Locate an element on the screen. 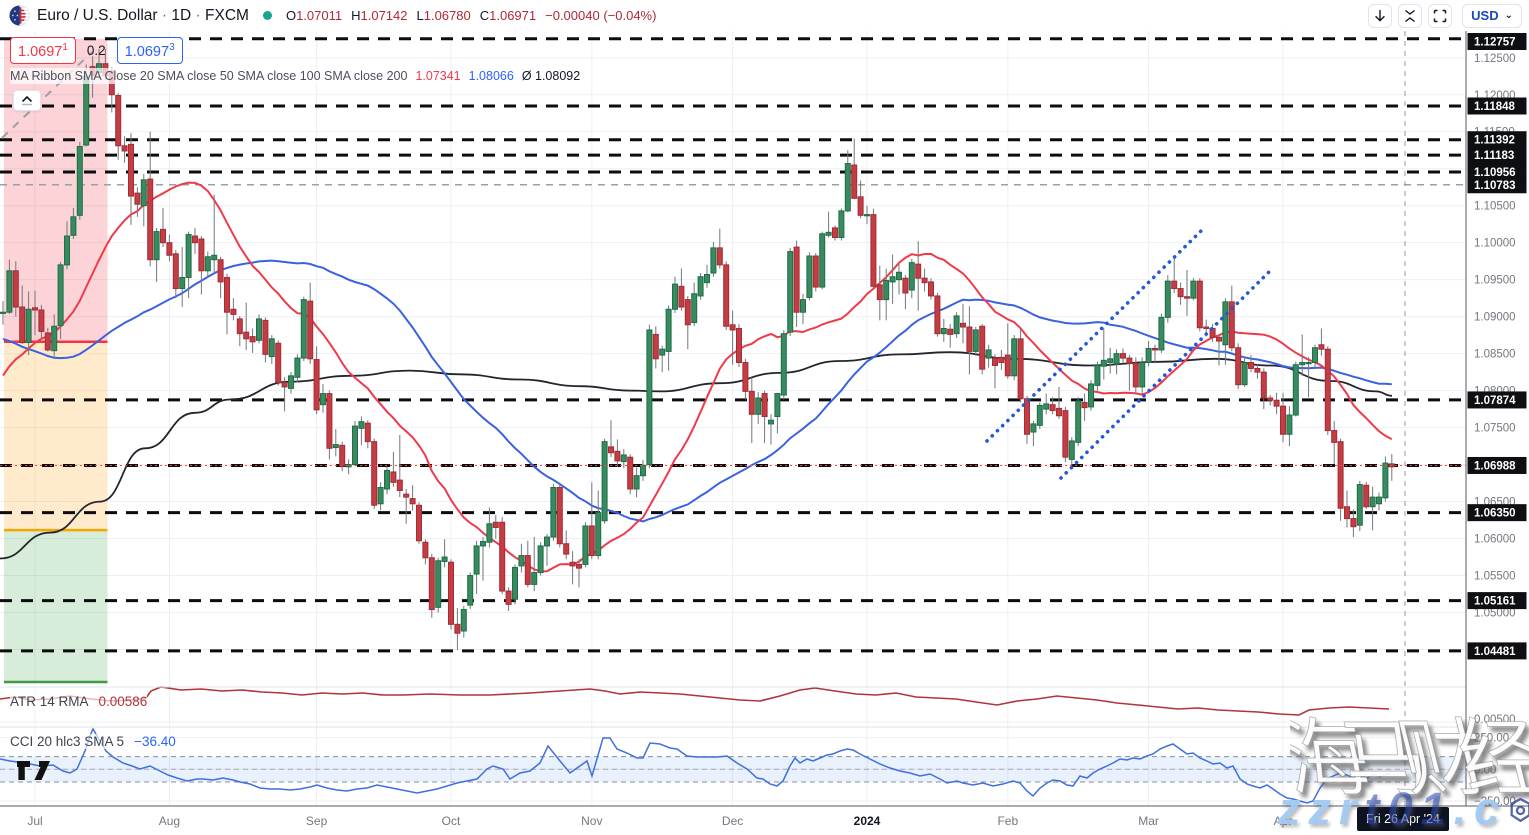 This screenshot has width=1529, height=835. exchange-label: FXCM is located at coordinates (227, 15).